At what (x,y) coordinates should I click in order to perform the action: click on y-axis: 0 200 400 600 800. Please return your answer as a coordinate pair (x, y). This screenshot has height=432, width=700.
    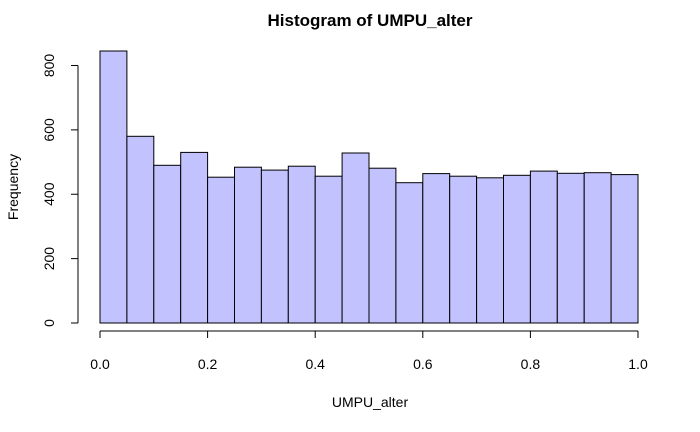
    Looking at the image, I should click on (60, 190).